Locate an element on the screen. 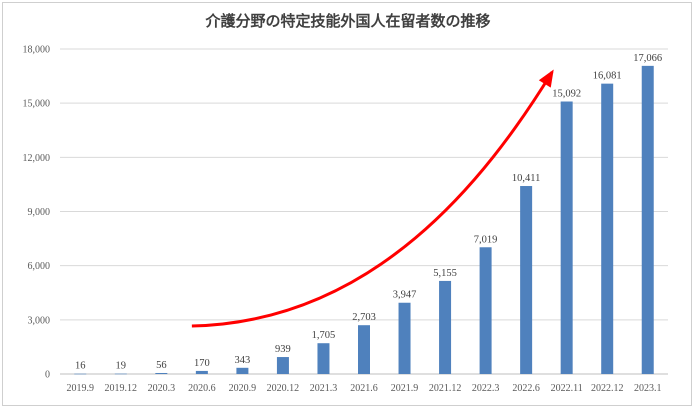 The width and height of the screenshot is (696, 410). x-tick-label: 2020.6 is located at coordinates (202, 388).